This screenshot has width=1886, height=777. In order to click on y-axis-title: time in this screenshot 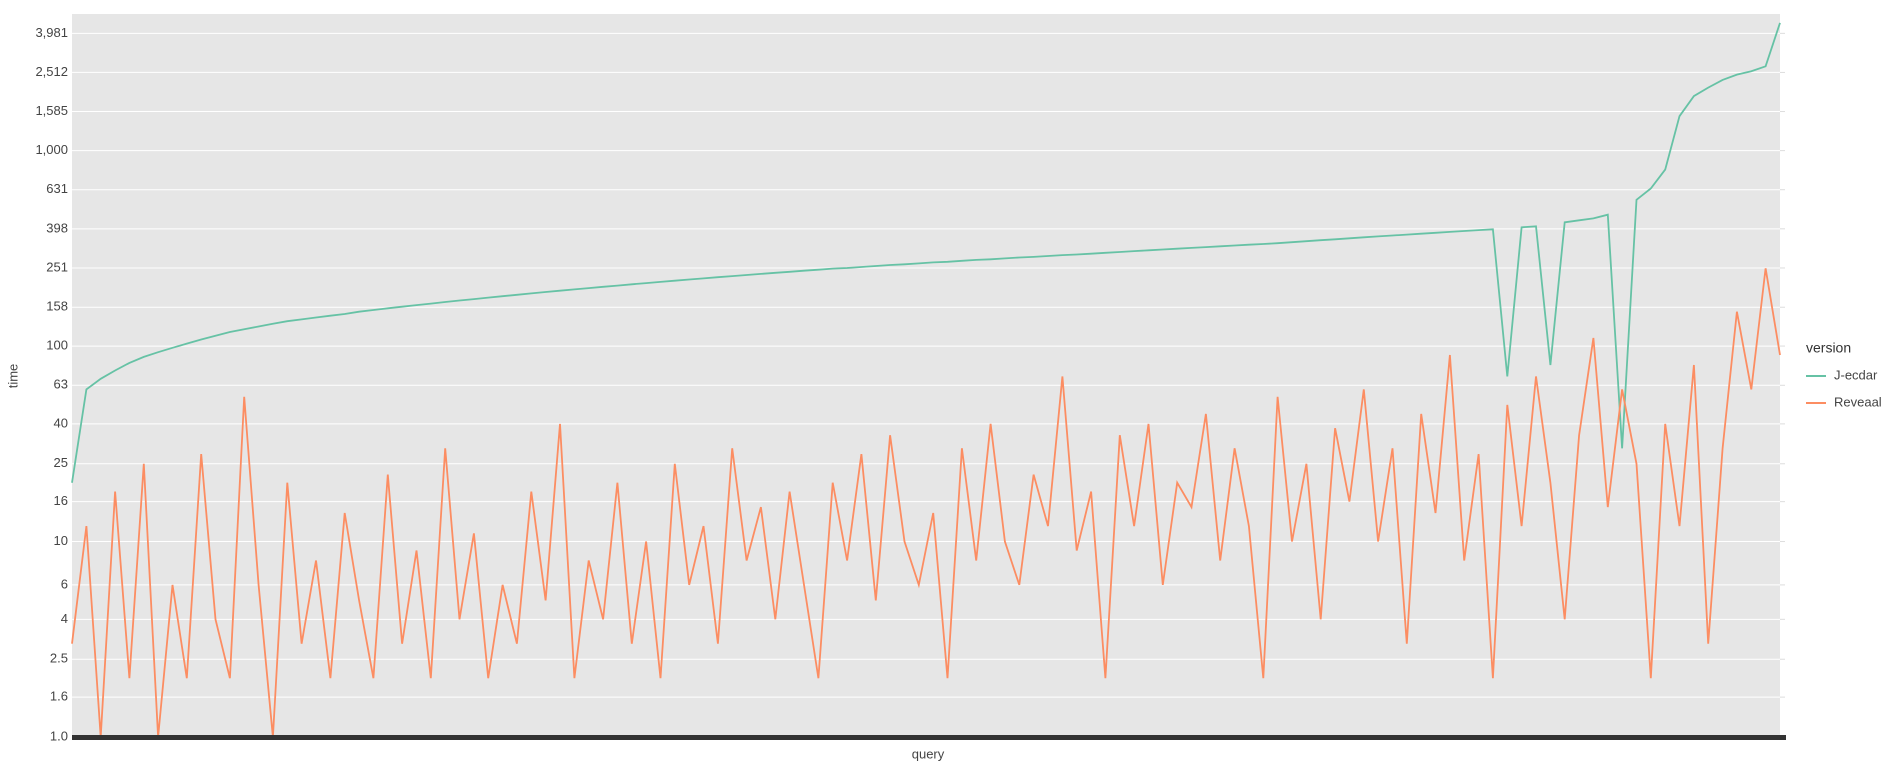, I will do `click(12, 376)`.